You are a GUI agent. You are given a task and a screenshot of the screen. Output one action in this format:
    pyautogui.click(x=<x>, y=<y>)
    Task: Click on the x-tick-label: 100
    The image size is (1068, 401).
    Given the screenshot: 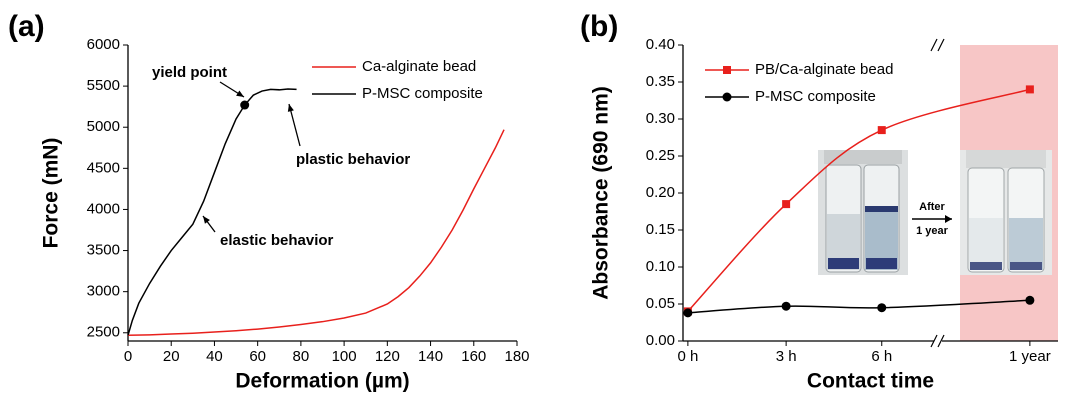 What is the action you would take?
    pyautogui.click(x=344, y=356)
    